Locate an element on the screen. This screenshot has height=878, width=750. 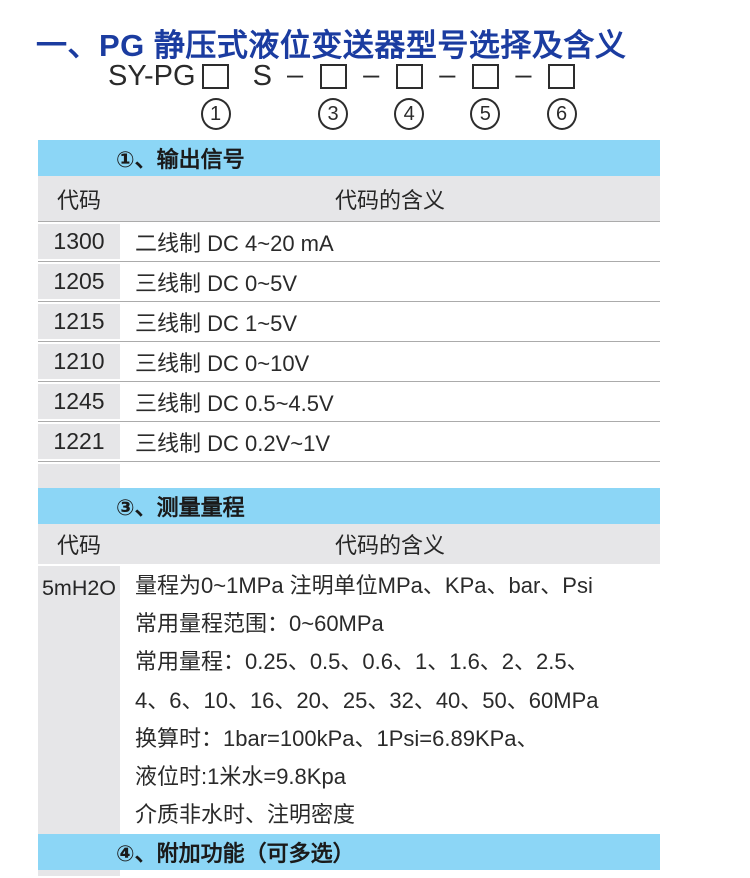
table-row: 1210 三线制 DC 0~10V is located at coordinates (349, 361).